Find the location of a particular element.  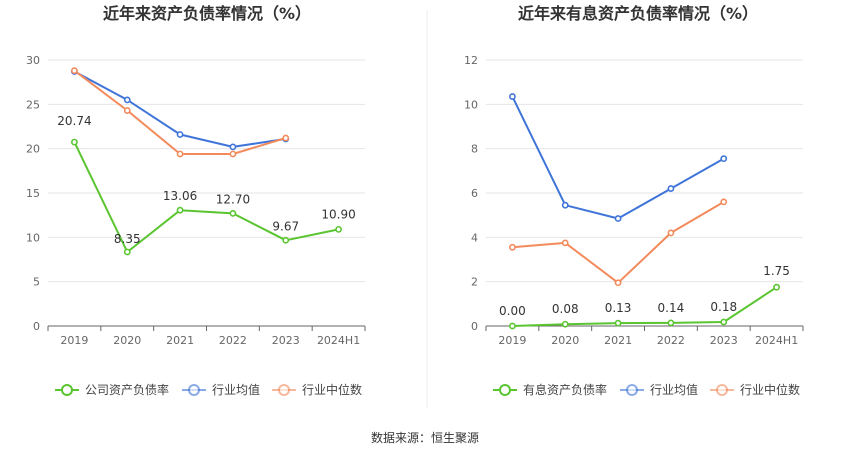

y-tick-label: 15 is located at coordinates (33, 193).